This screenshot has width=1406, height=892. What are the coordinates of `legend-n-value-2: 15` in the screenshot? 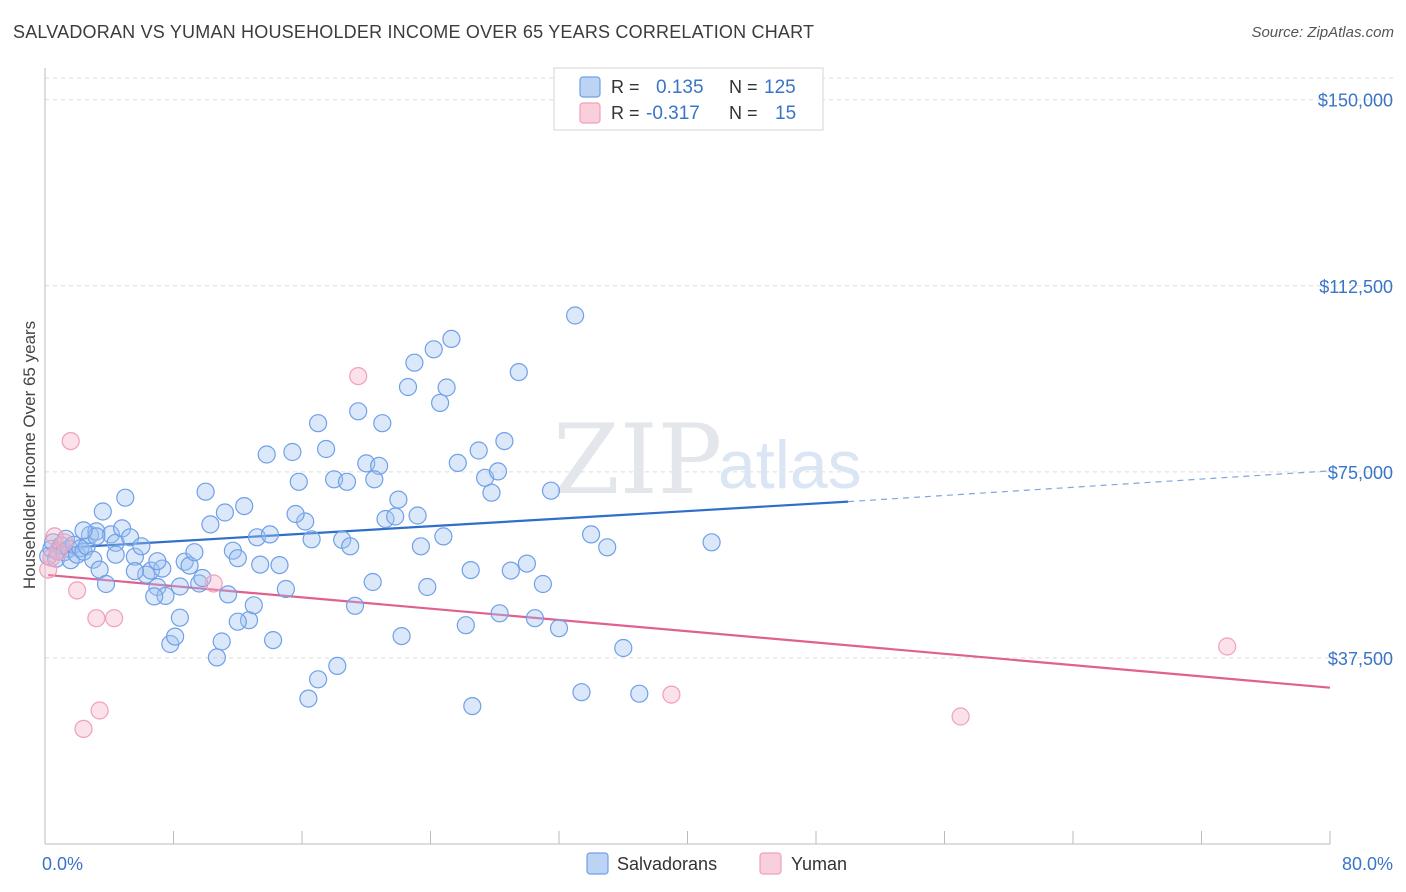 It's located at (785, 113).